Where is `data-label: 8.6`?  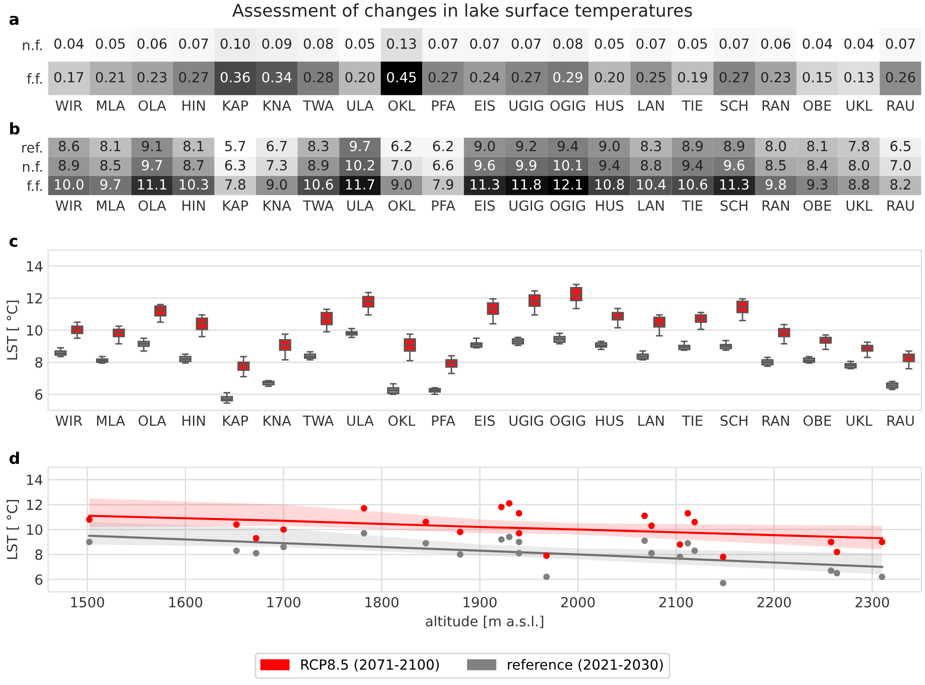 data-label: 8.6 is located at coordinates (69, 146).